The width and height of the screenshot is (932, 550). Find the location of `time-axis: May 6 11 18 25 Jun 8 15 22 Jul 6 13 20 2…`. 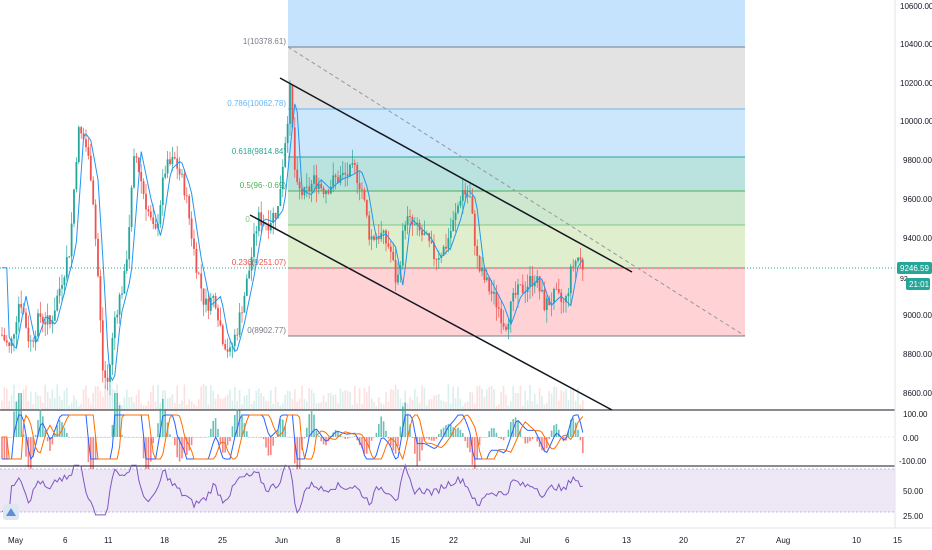

time-axis: May 6 11 18 25 Jun 8 15 22 Jul 6 13 20 2… is located at coordinates (455, 540).